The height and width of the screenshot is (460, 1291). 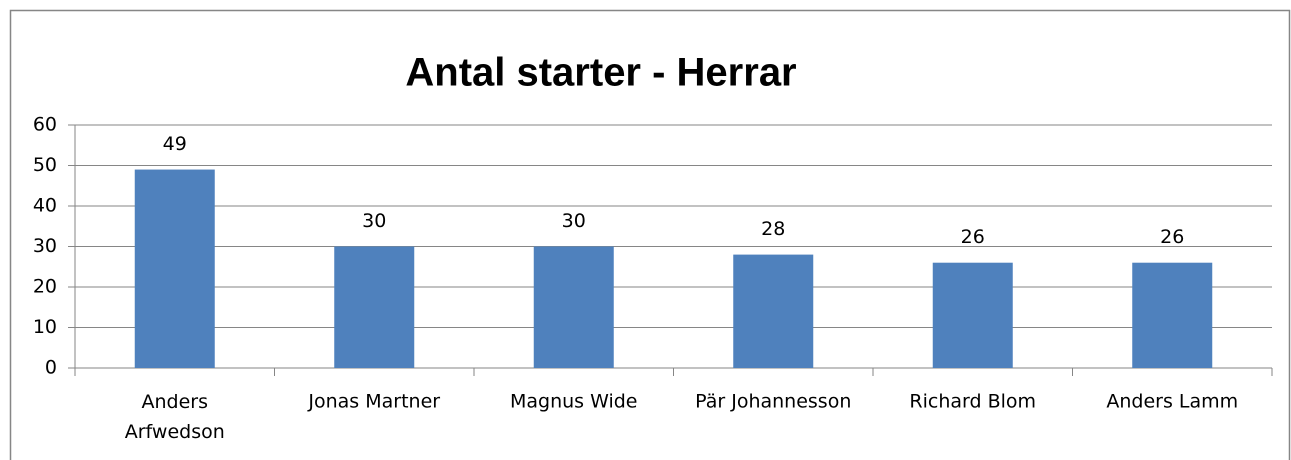 What do you see at coordinates (175, 417) in the screenshot?
I see `x-tick-label: Anders Arfwedson` at bounding box center [175, 417].